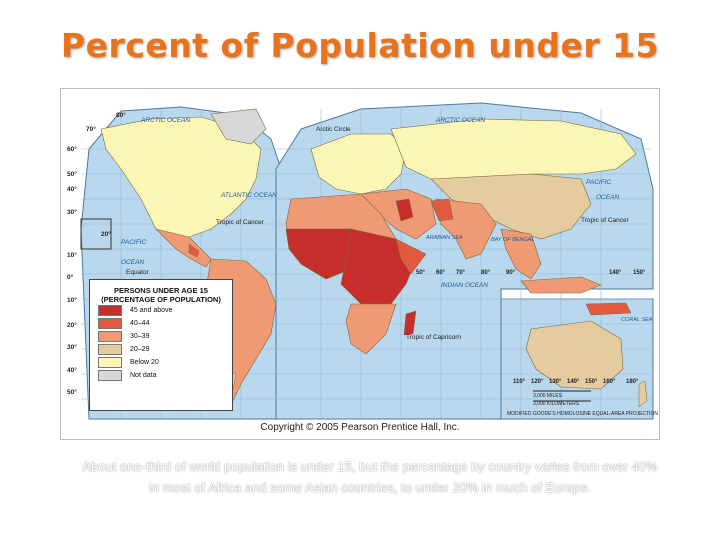 The image size is (720, 540). What do you see at coordinates (165, 323) in the screenshot?
I see `legend-item: 40–44` at bounding box center [165, 323].